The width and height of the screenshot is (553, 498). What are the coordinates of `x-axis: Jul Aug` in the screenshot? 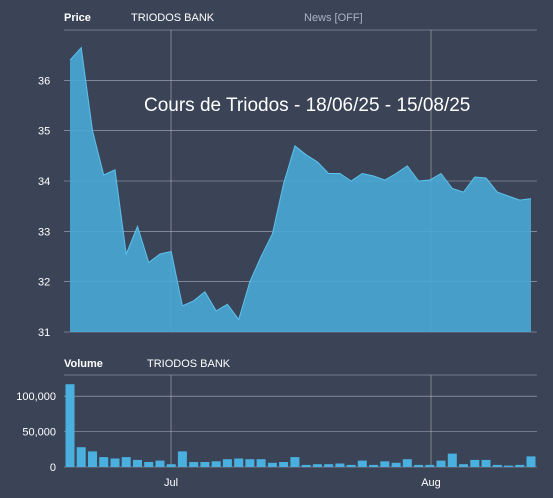 It's located at (302, 483).